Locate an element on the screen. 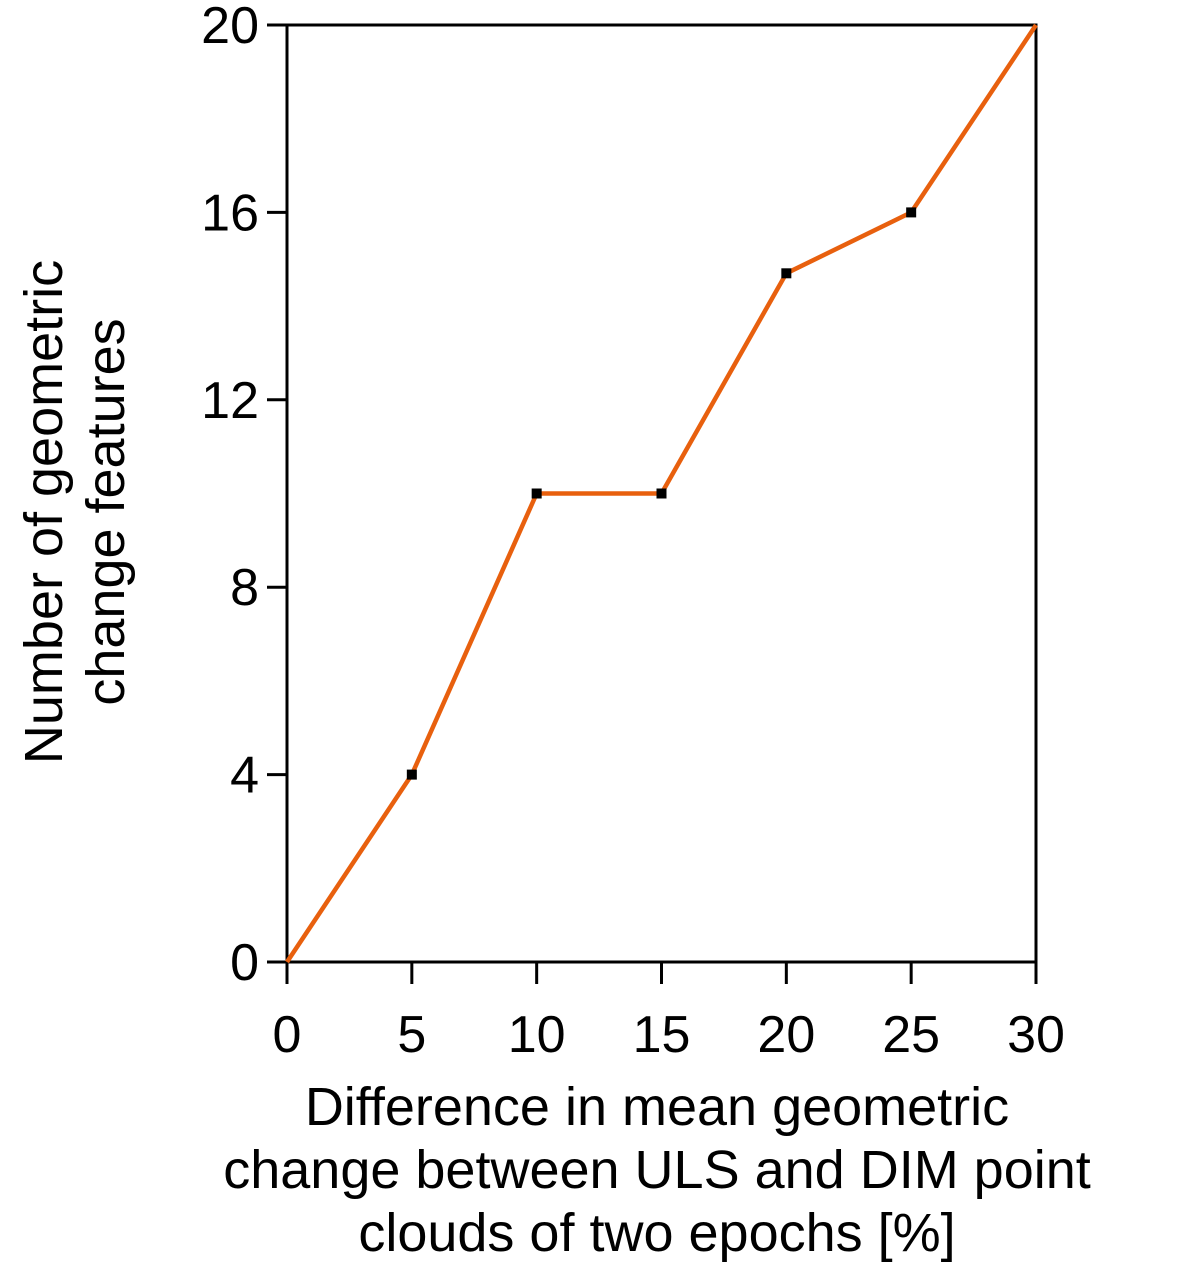  y-tick-label: 0 is located at coordinates (244, 963).